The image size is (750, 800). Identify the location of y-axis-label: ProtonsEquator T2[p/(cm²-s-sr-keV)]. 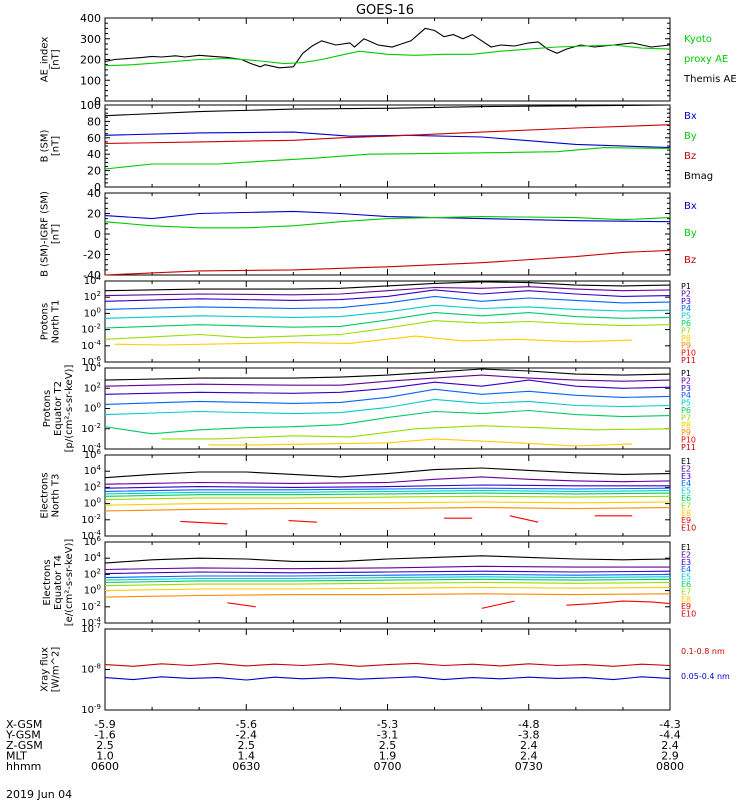
(58, 409).